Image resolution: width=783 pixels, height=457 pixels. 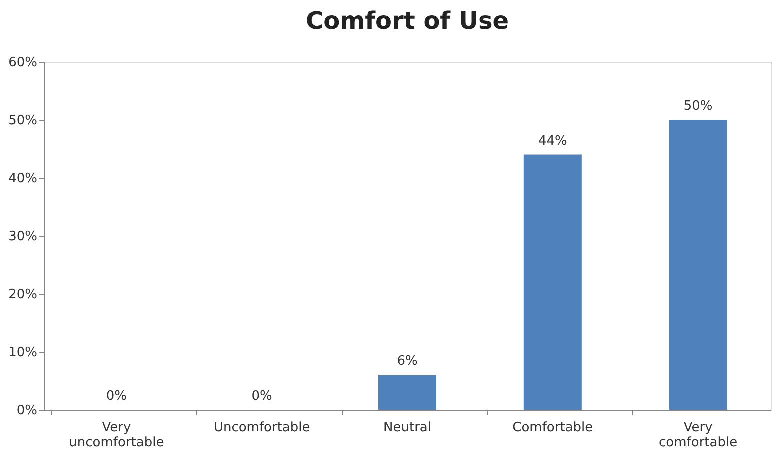 What do you see at coordinates (408, 21) in the screenshot?
I see `chart-title: Comfort of Use` at bounding box center [408, 21].